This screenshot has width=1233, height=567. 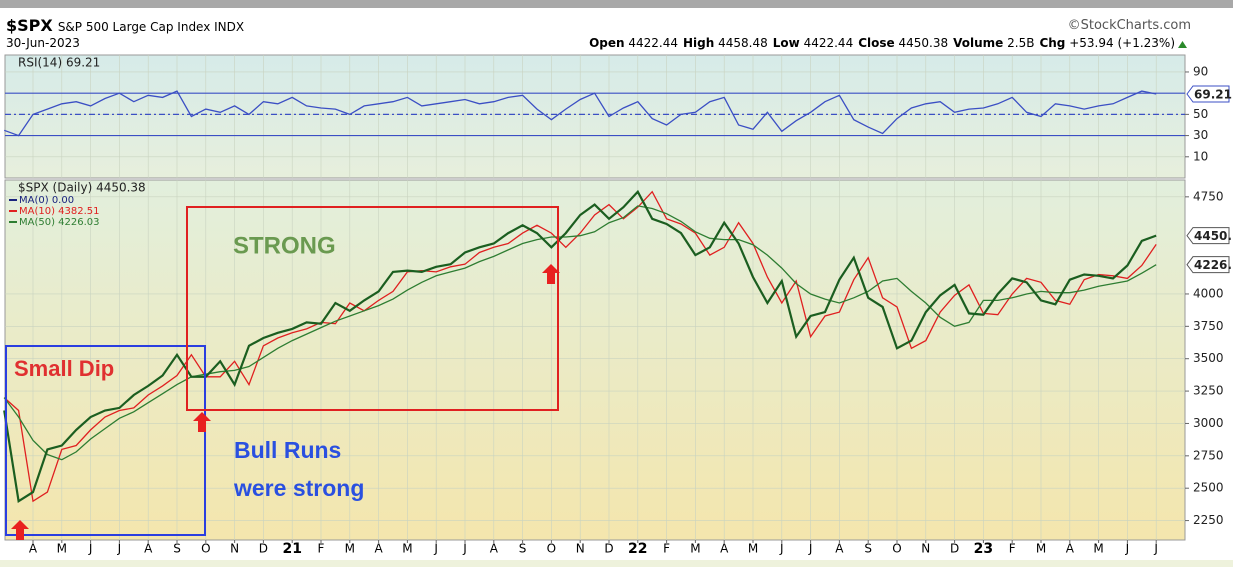 What do you see at coordinates (59, 211) in the screenshot?
I see `legend-label: MA(10) 4382.51` at bounding box center [59, 211].